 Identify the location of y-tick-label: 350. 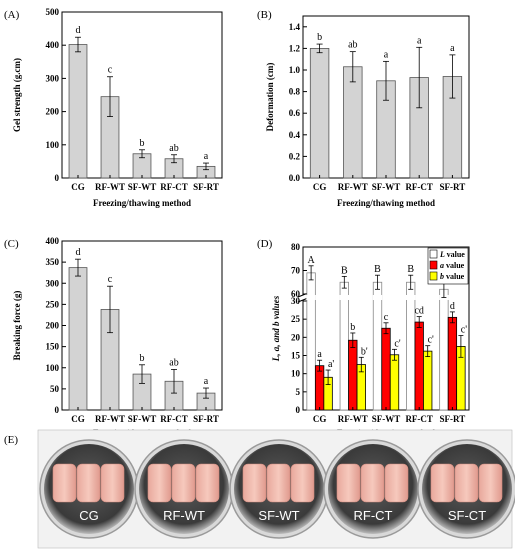
(53, 262).